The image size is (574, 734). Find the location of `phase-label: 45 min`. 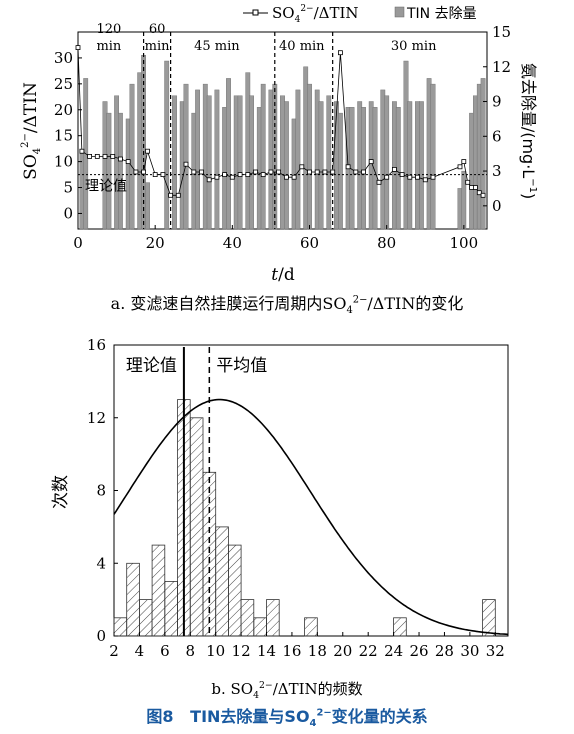

phase-label: 45 min is located at coordinates (217, 46).